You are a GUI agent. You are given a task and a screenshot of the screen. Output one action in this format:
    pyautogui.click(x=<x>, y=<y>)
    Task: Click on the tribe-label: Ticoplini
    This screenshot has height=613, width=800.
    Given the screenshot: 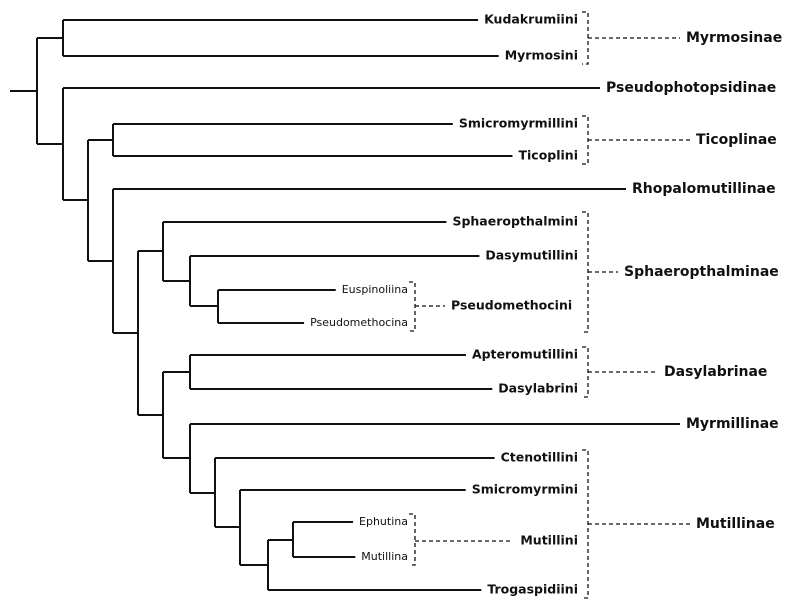 What is the action you would take?
    pyautogui.click(x=548, y=155)
    